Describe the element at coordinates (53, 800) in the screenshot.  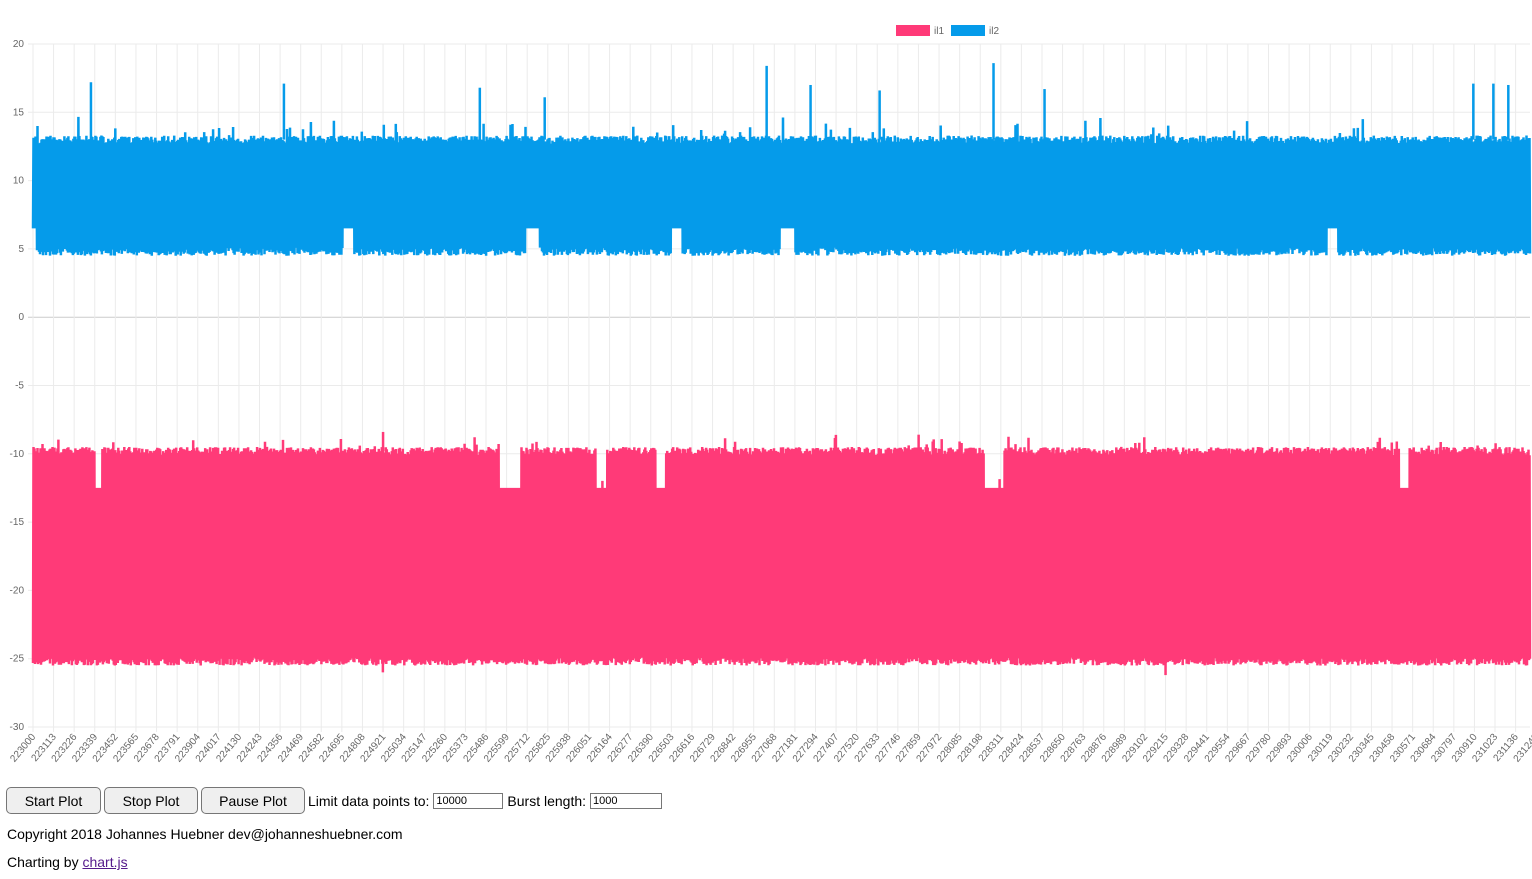
I see `start-plot-button: Start Plot` at that location.